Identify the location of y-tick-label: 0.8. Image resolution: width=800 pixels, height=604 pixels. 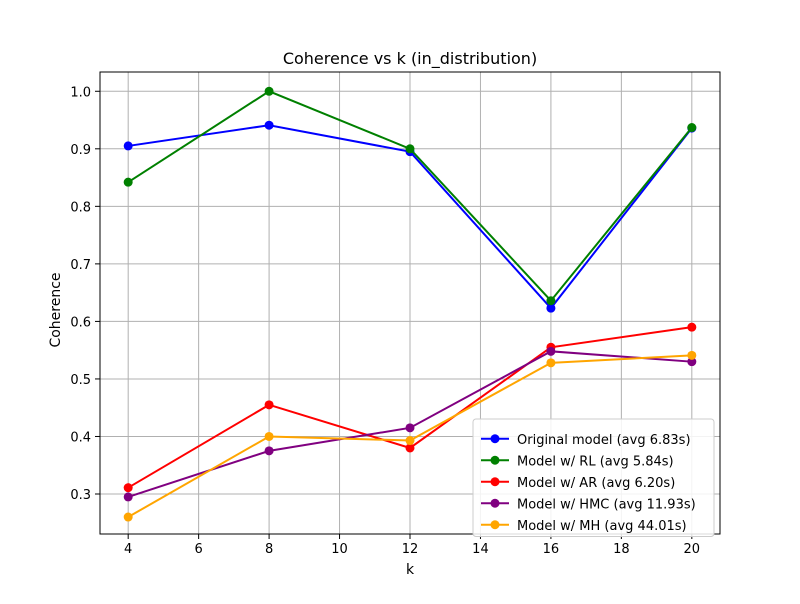
(80, 207).